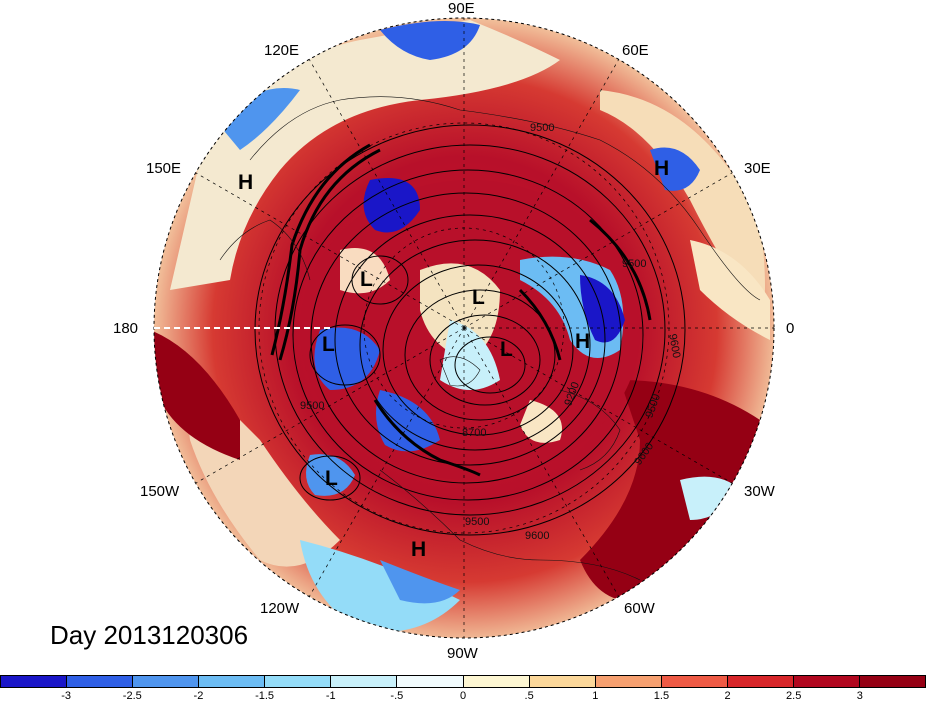 The width and height of the screenshot is (928, 702). I want to click on contour-label: 8700, so click(474, 433).